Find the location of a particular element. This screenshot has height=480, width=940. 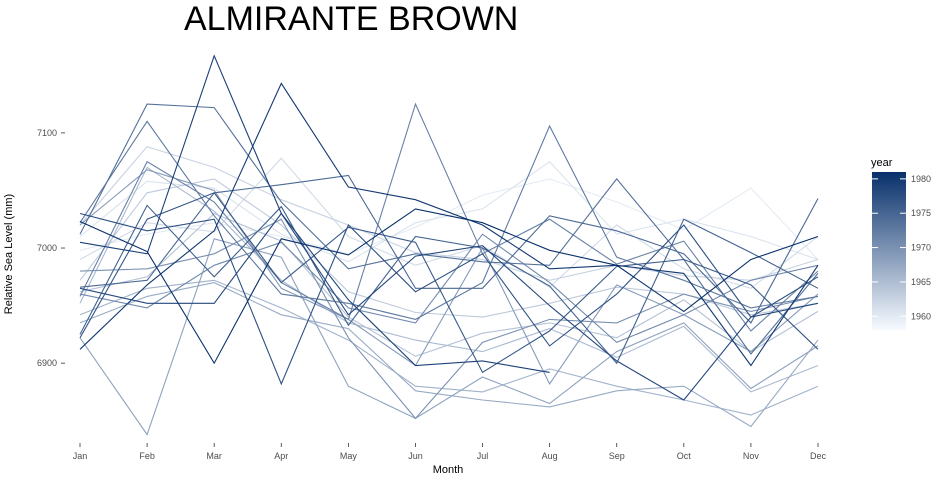

x-tick-label: Jan is located at coordinates (80, 456).